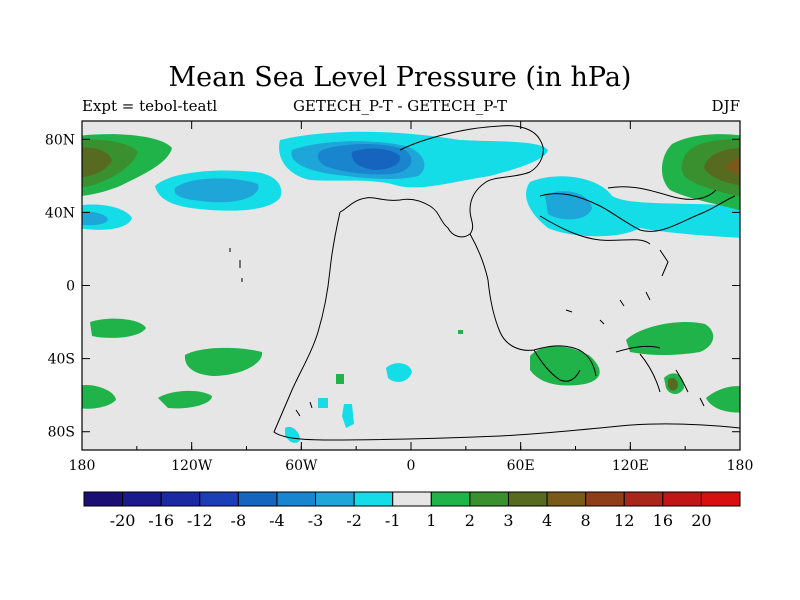  What do you see at coordinates (411, 466) in the screenshot?
I see `x-tick-label: 0` at bounding box center [411, 466].